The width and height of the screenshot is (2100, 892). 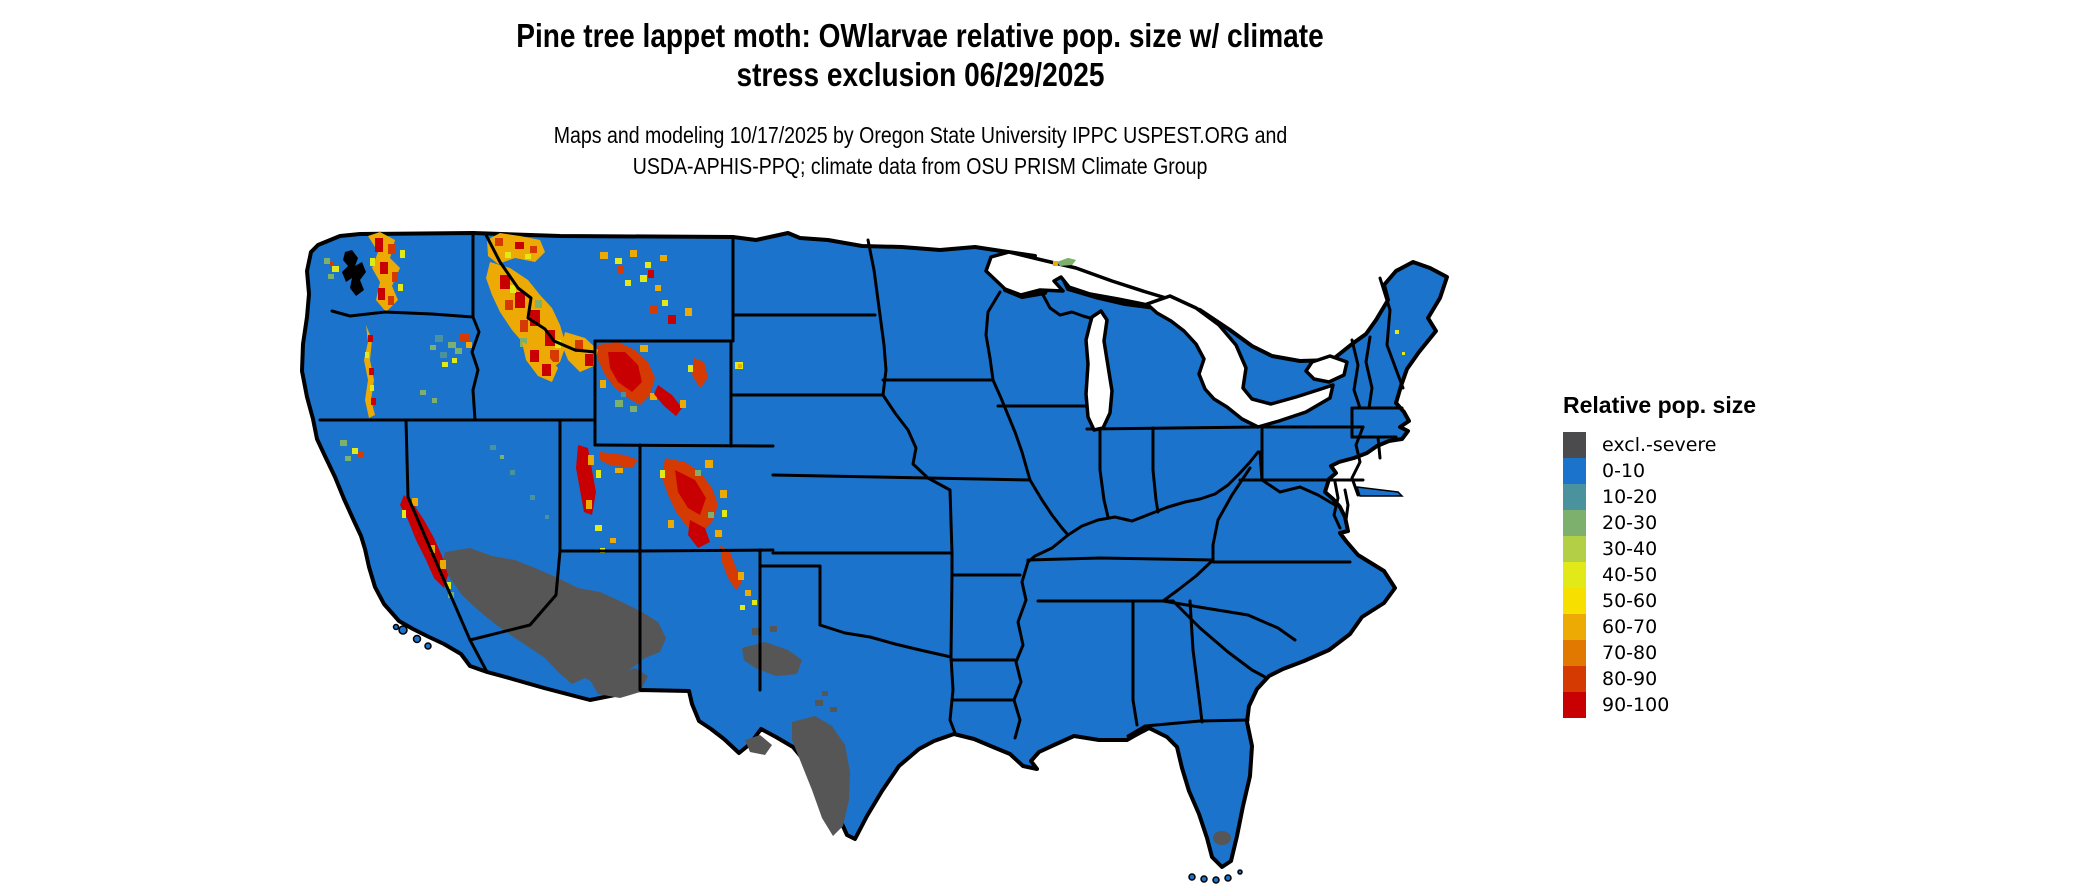 I want to click on legend-item: 50-60, so click(x=1659, y=601).